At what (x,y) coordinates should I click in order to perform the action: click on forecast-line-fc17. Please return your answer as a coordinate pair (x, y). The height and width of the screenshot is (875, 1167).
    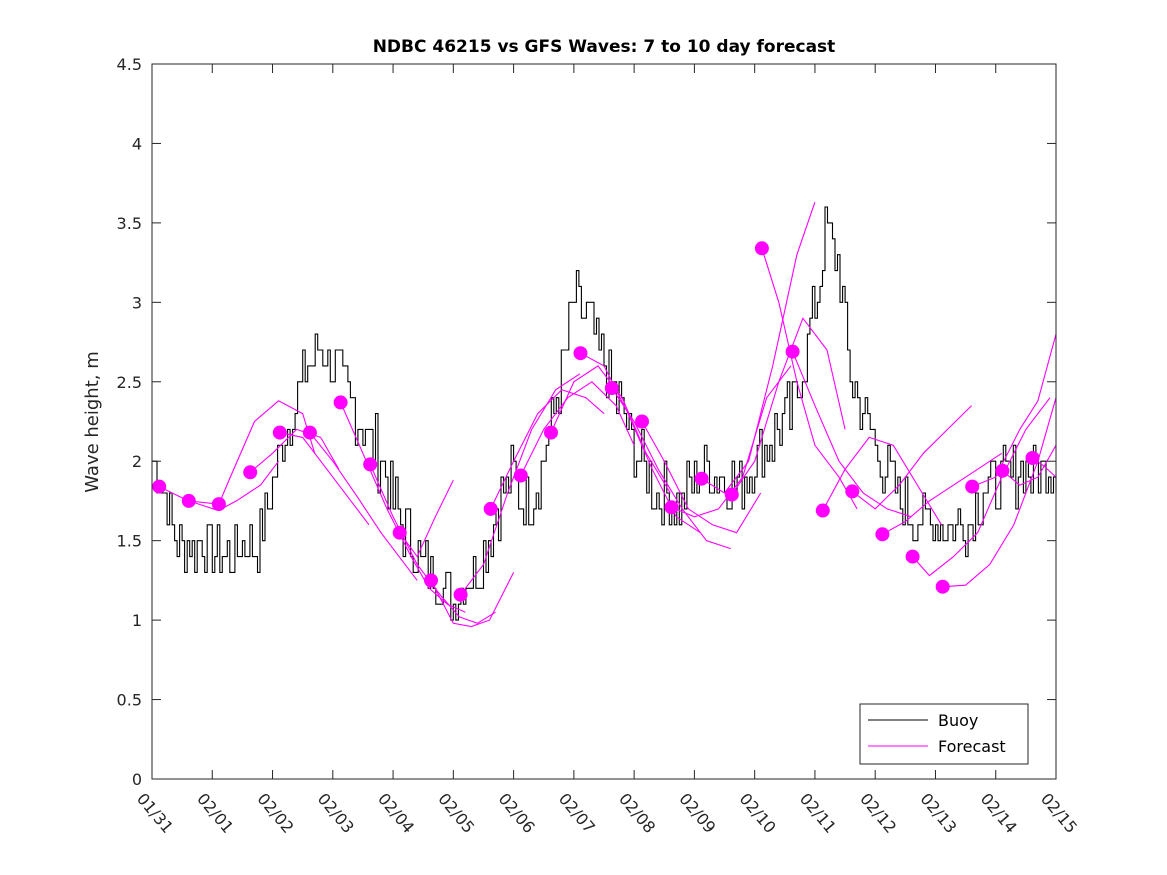
    Looking at the image, I should click on (701, 477).